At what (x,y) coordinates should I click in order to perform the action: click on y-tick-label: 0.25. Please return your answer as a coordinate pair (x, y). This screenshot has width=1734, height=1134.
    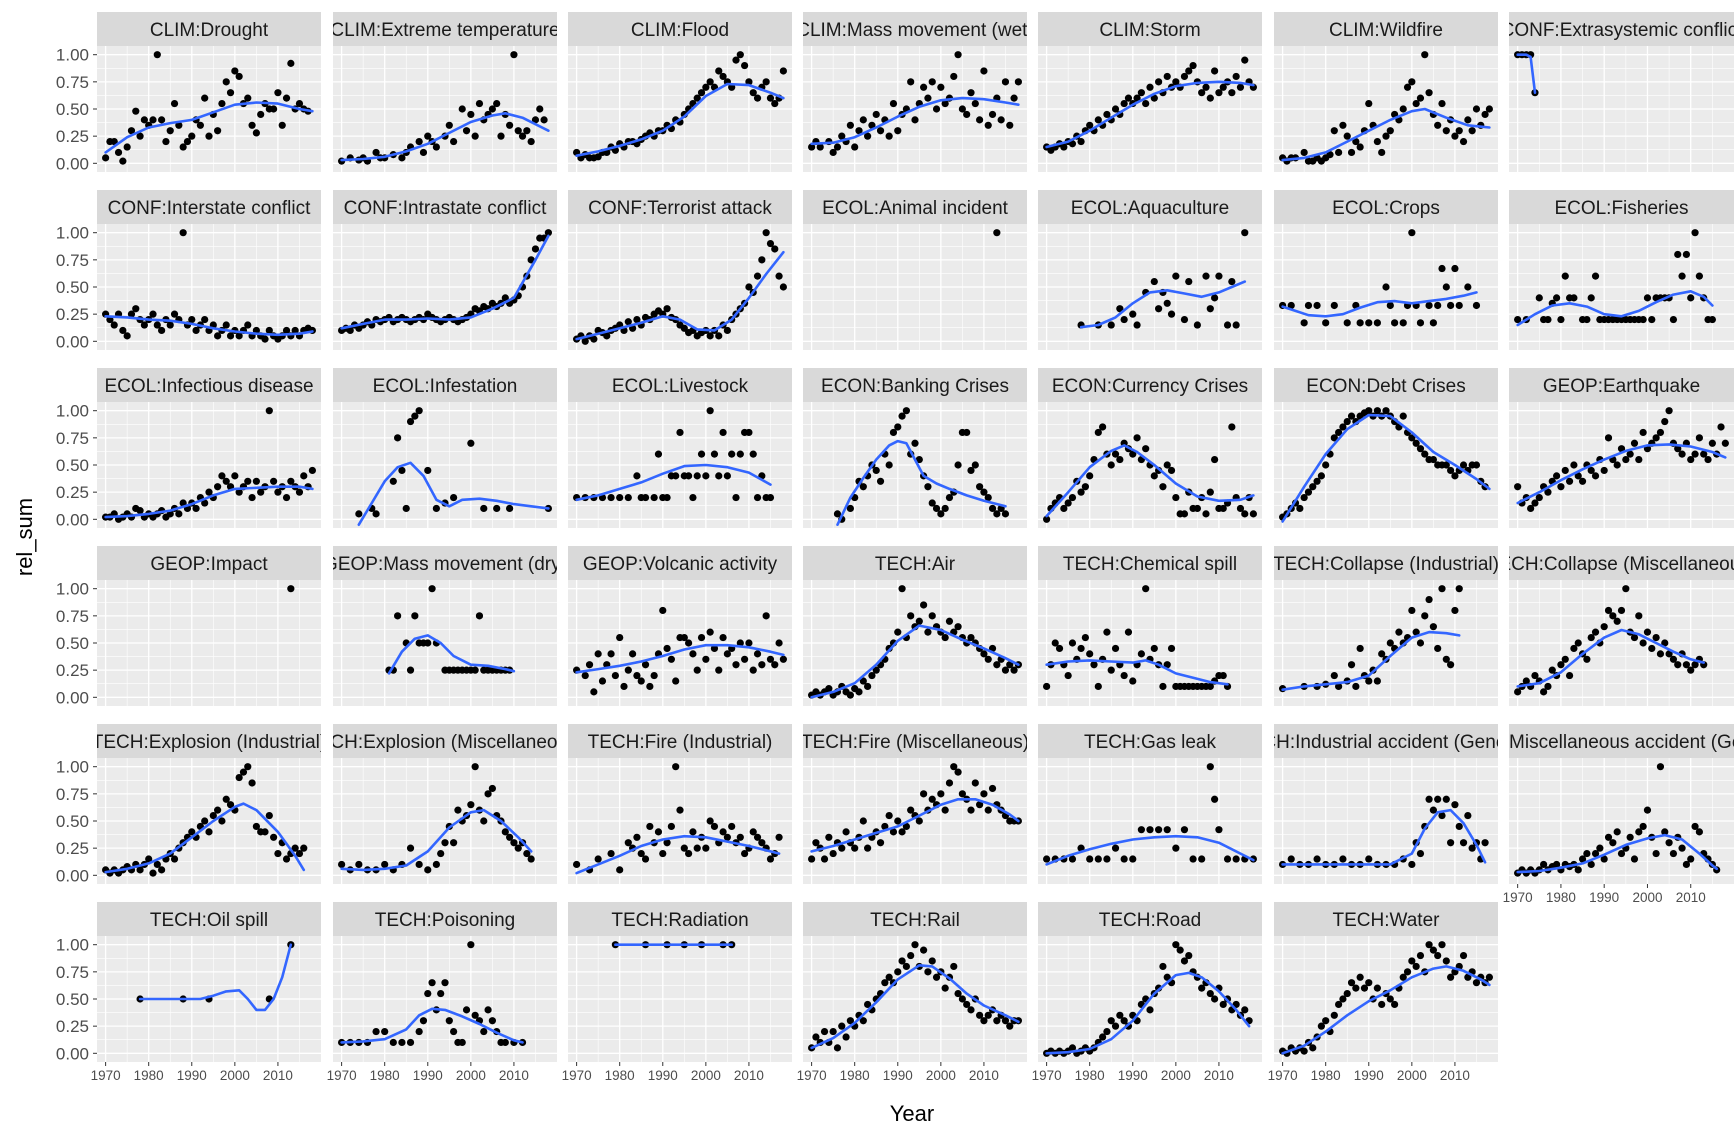
    Looking at the image, I should click on (72, 1026).